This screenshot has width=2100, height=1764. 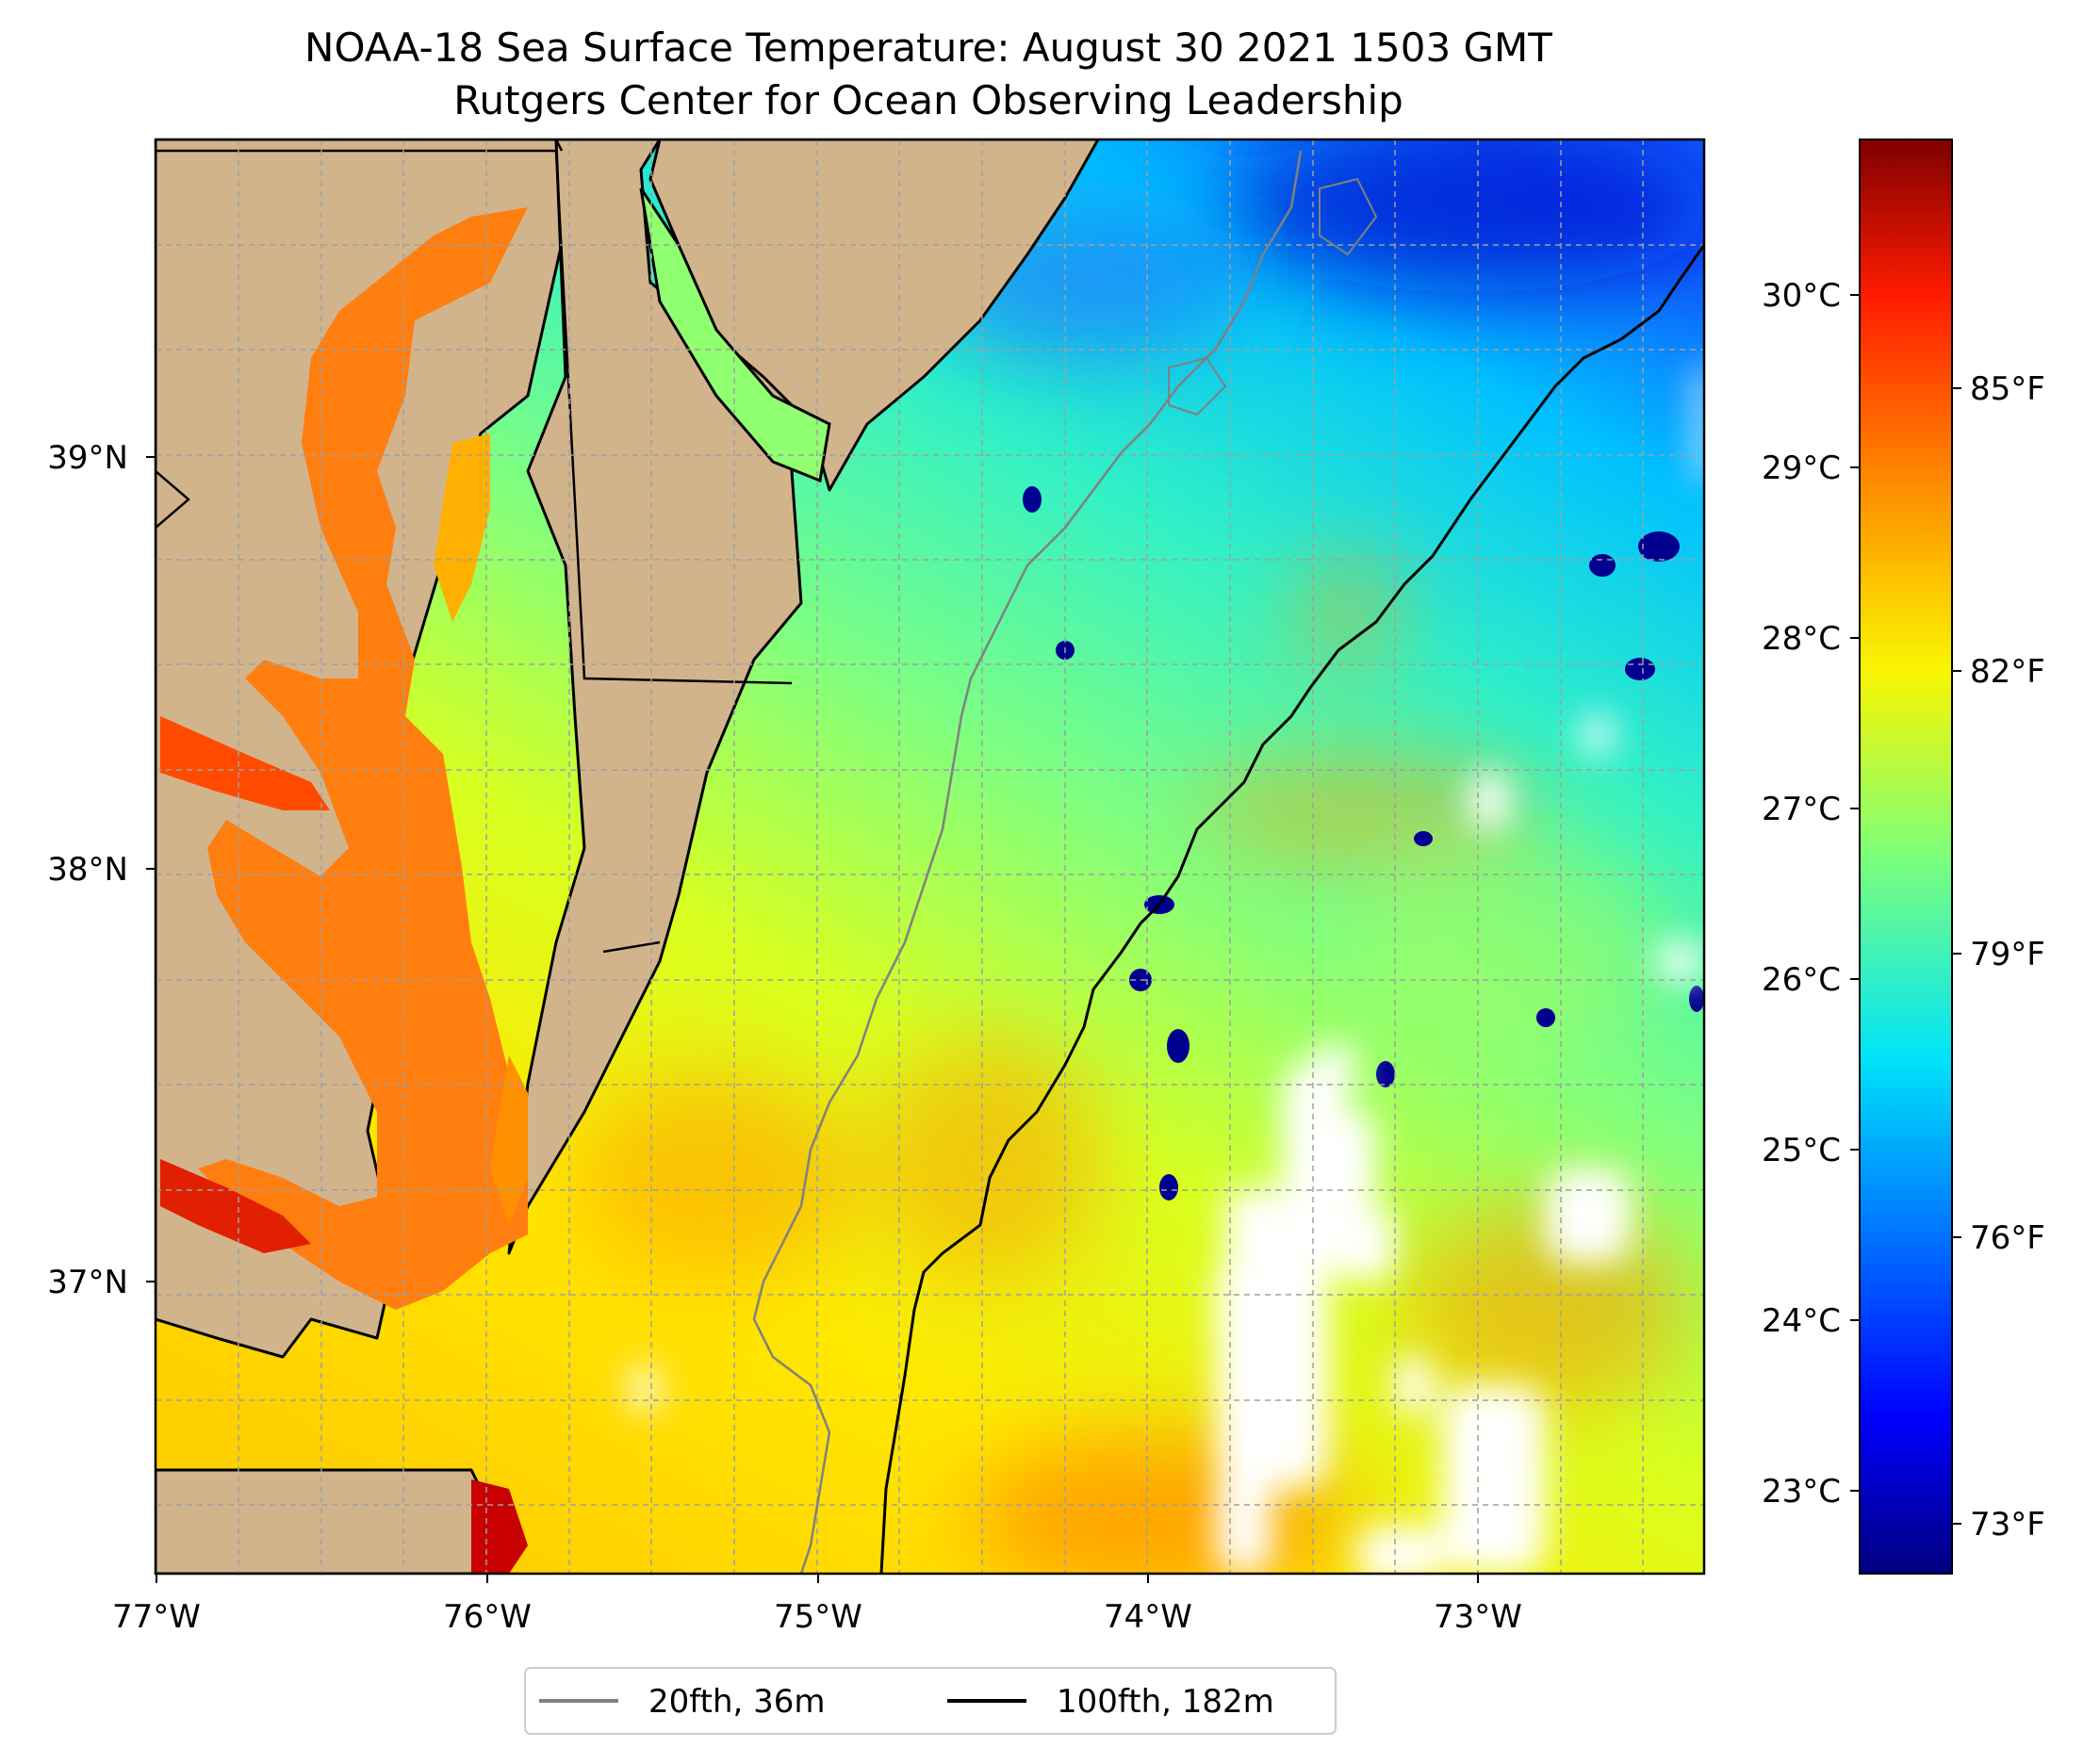 I want to click on x-tick-label: 74°W, so click(x=1148, y=1617).